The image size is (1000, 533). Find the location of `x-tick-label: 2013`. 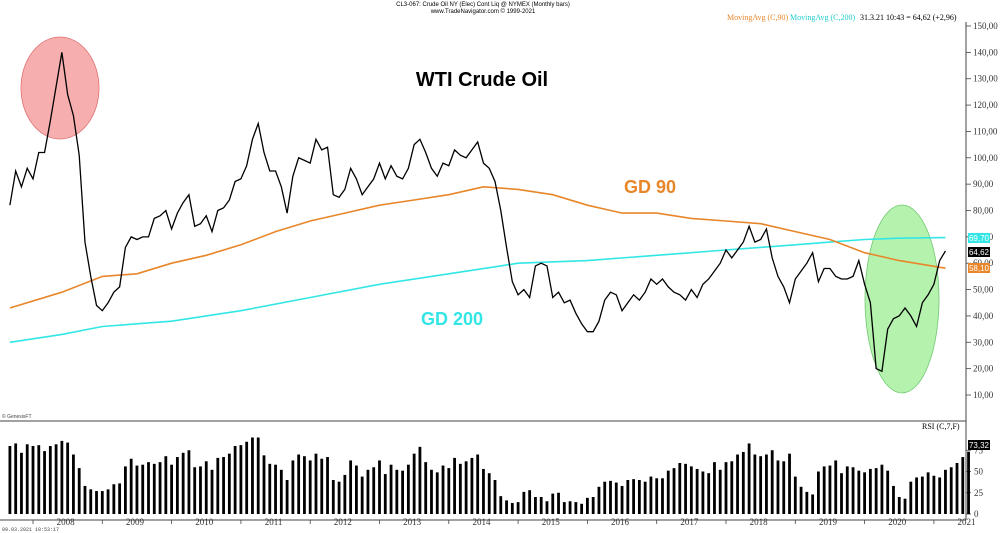

x-tick-label: 2013 is located at coordinates (412, 522).